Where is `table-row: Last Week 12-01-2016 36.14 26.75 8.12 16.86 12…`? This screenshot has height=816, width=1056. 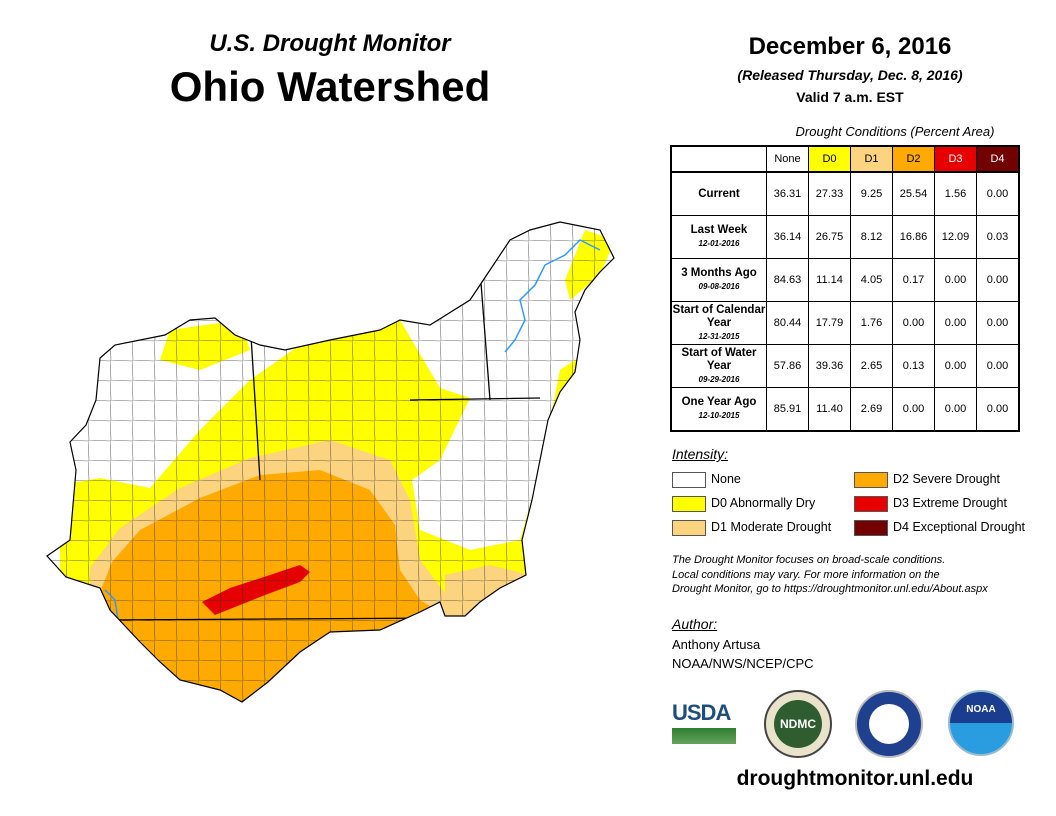
table-row: Last Week 12-01-2016 36.14 26.75 8.12 16.86 12… is located at coordinates (845, 237).